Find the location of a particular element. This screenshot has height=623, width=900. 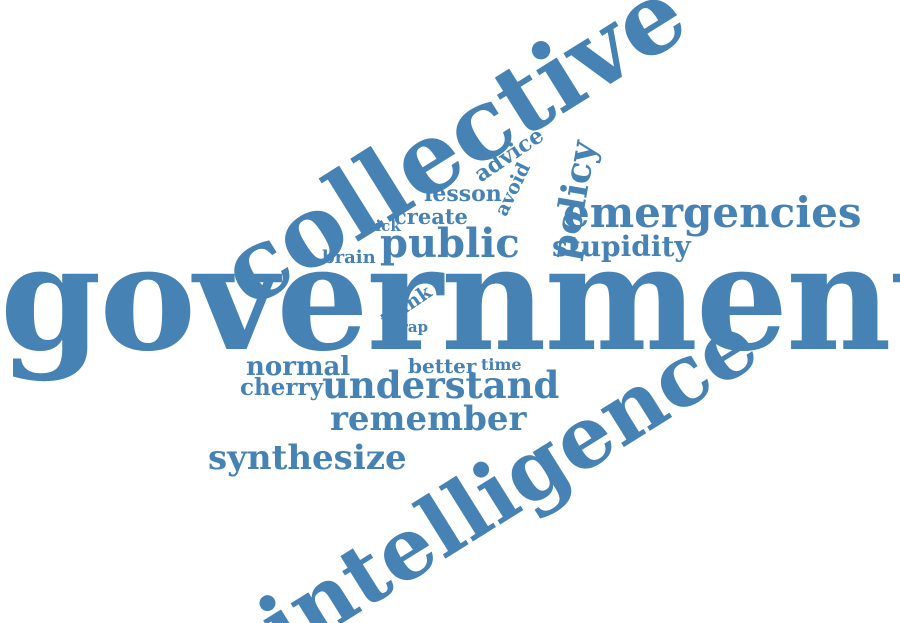

word-time: time is located at coordinates (501, 364).